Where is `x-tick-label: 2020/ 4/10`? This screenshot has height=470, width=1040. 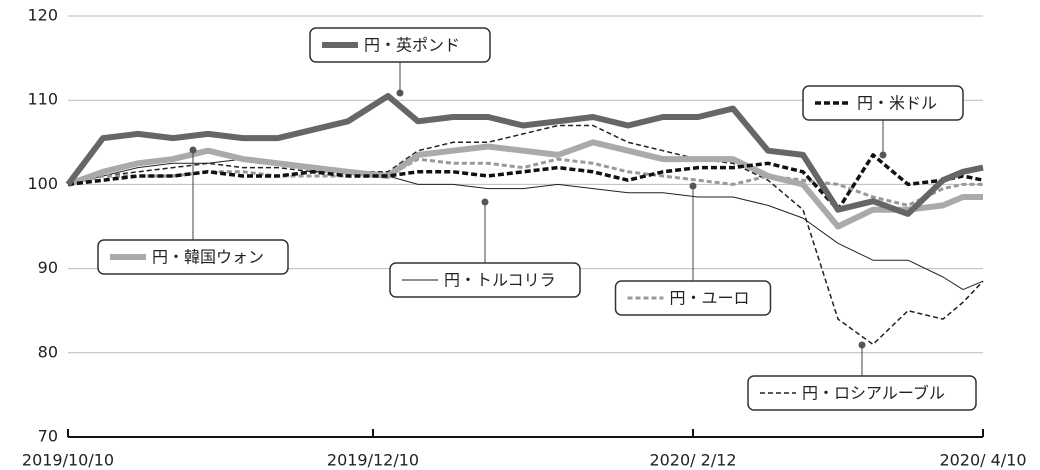 x-tick-label: 2020/ 4/10 is located at coordinates (982, 460).